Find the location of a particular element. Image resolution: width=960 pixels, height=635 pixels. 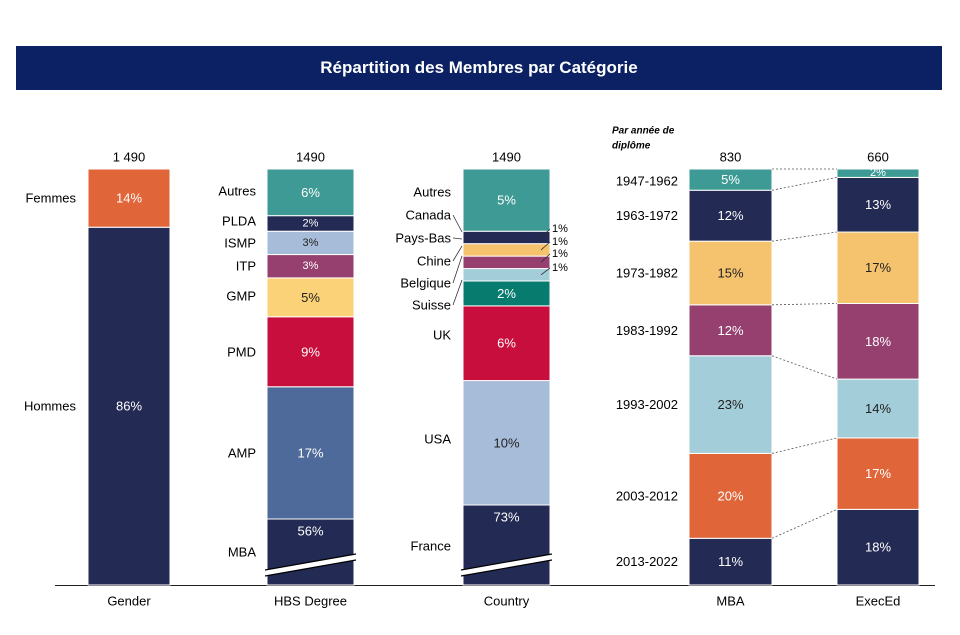

segment-label-country-canada: Canada is located at coordinates (428, 215).